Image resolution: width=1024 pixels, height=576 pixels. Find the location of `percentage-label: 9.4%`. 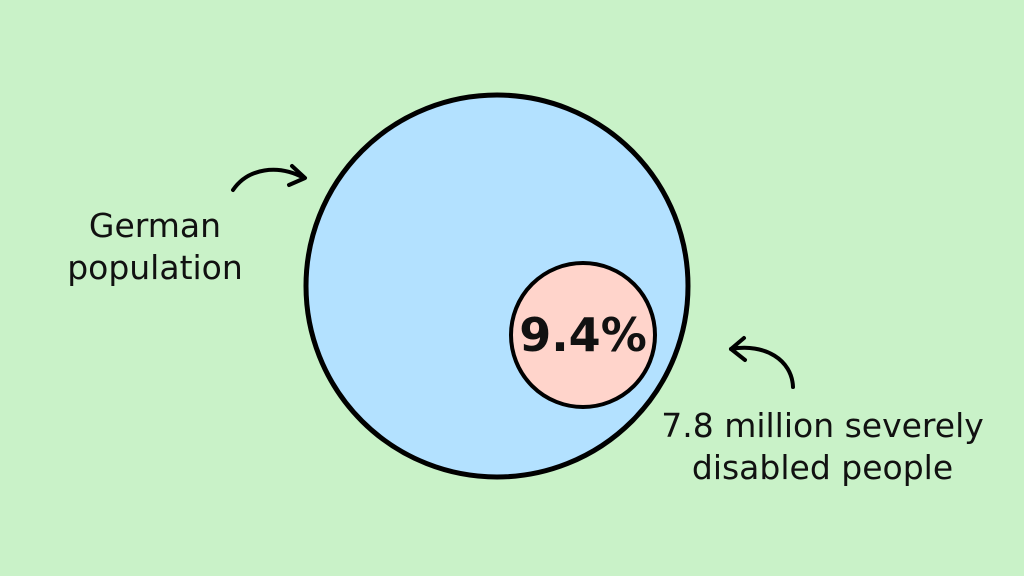

percentage-label: 9.4% is located at coordinates (583, 335).